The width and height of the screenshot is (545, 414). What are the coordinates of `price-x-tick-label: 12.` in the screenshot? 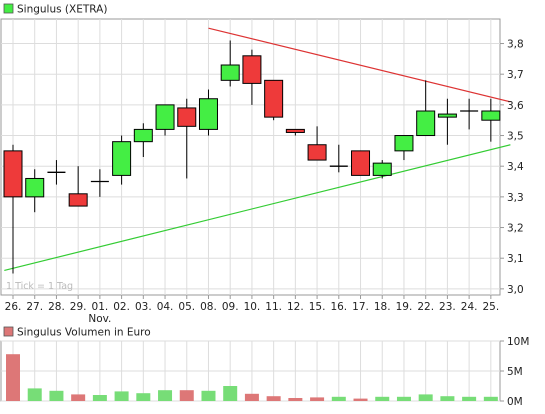 It's located at (295, 307).